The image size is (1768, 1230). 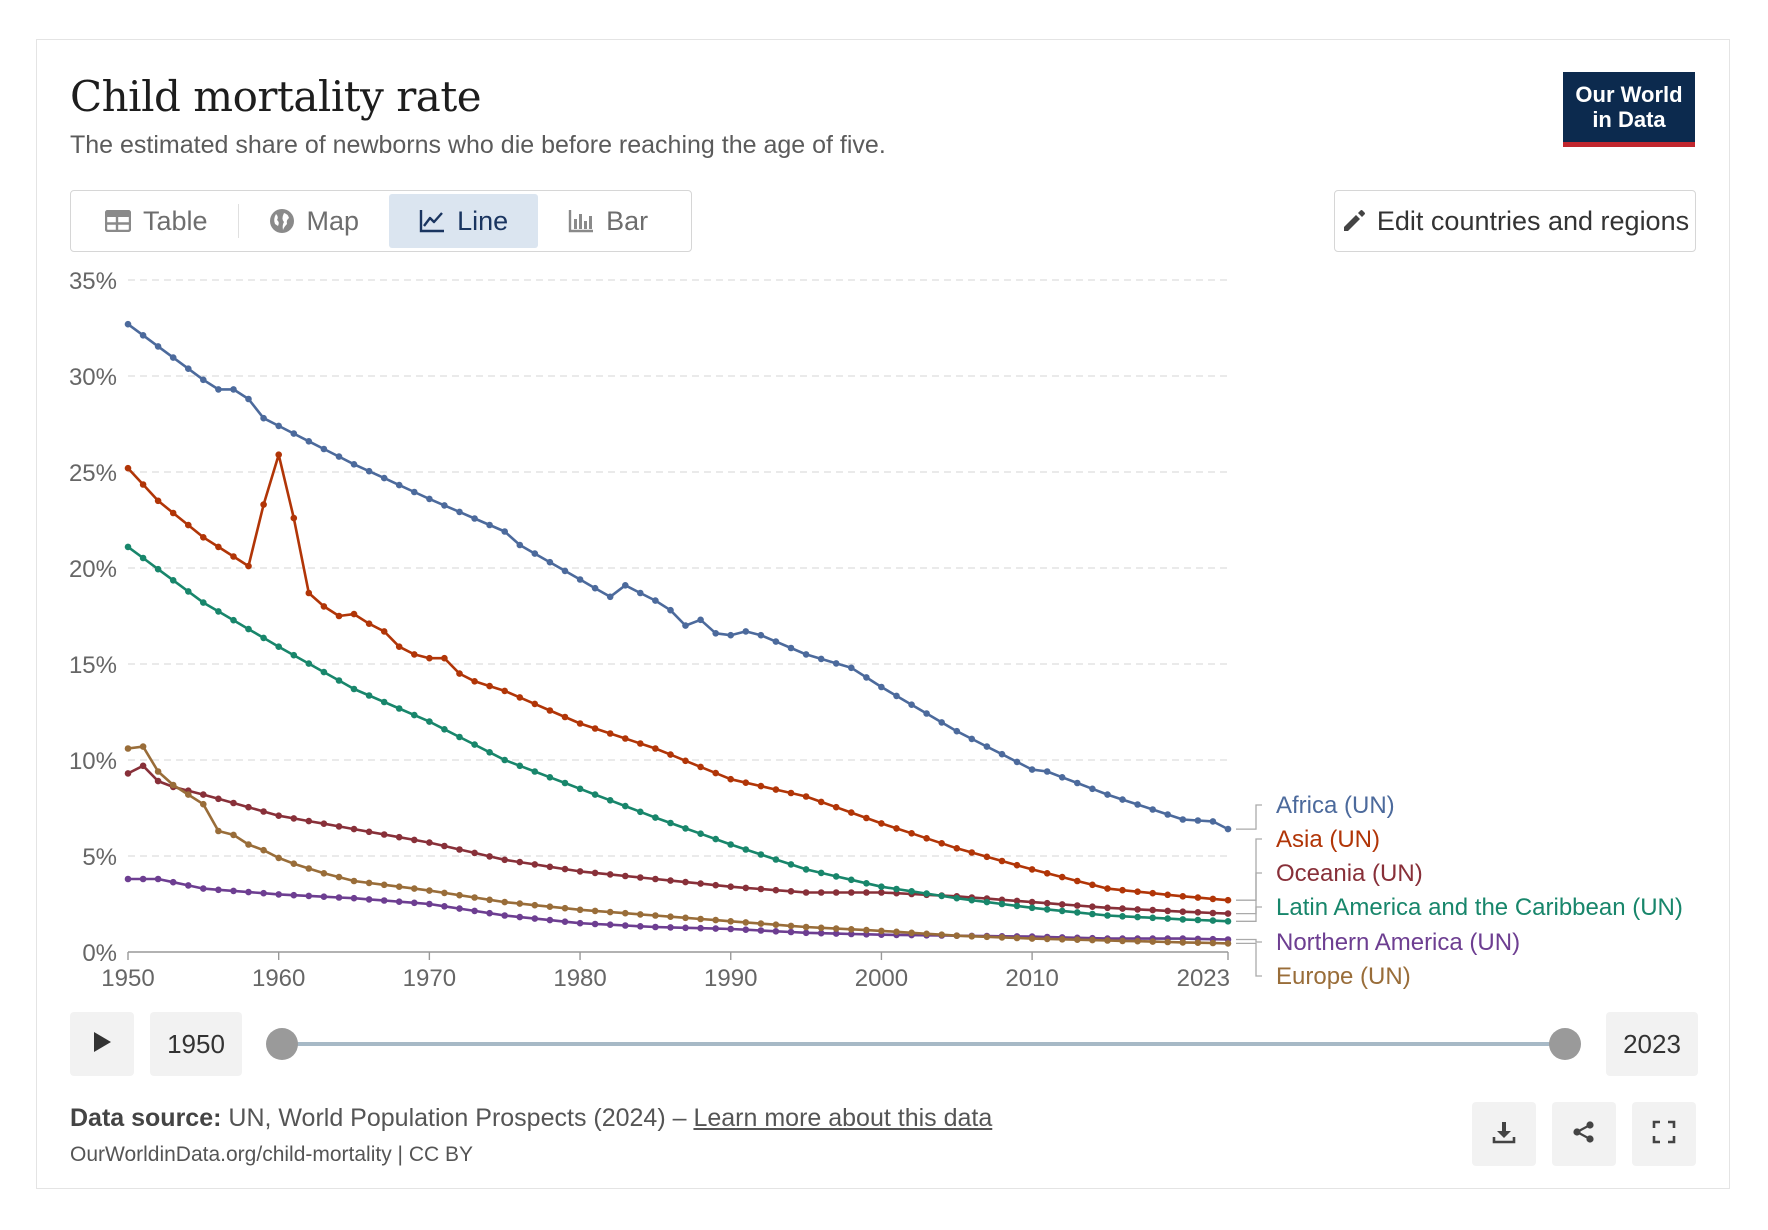 I want to click on timeline-start-handle, so click(x=282, y=1044).